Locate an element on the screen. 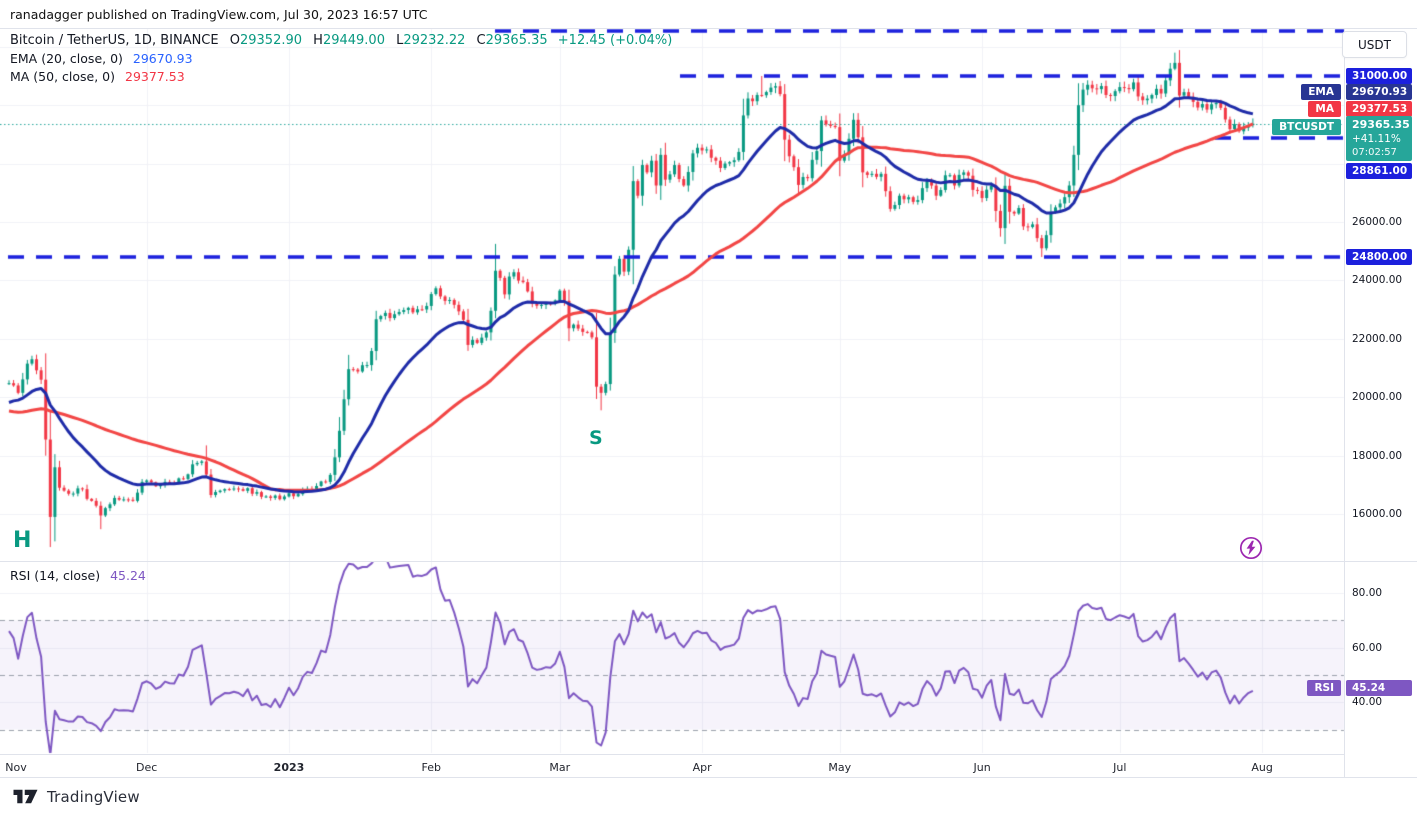 This screenshot has width=1417, height=815. open-value: 29352.90 is located at coordinates (271, 40).